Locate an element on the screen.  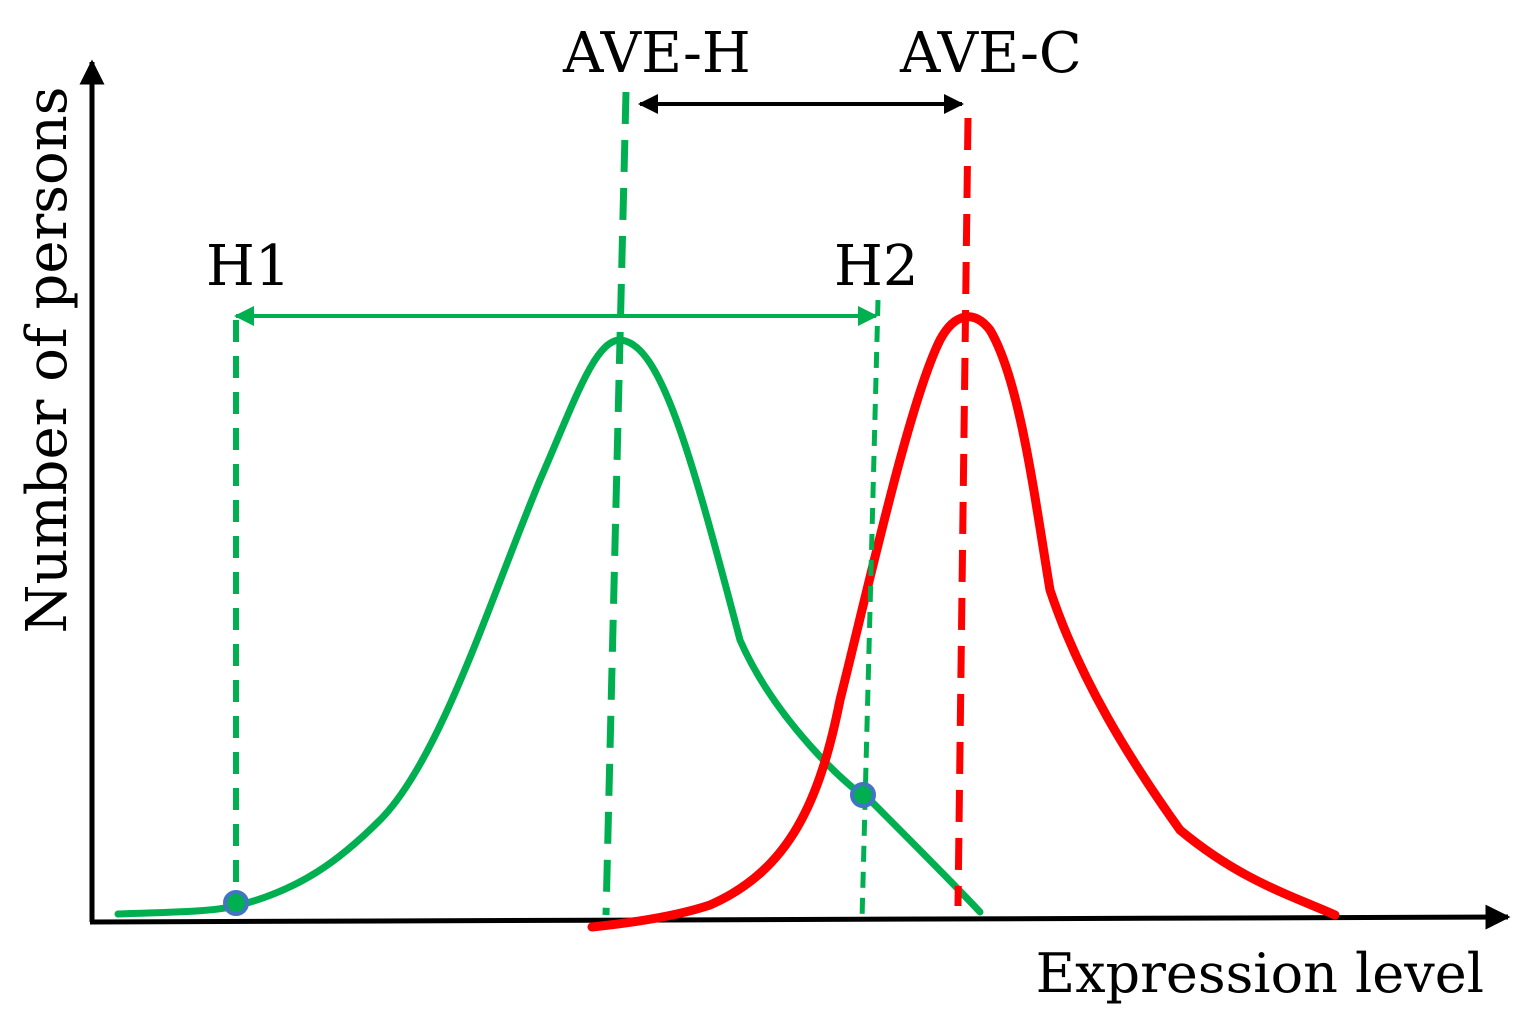
h1-point-marker is located at coordinates (236, 903).